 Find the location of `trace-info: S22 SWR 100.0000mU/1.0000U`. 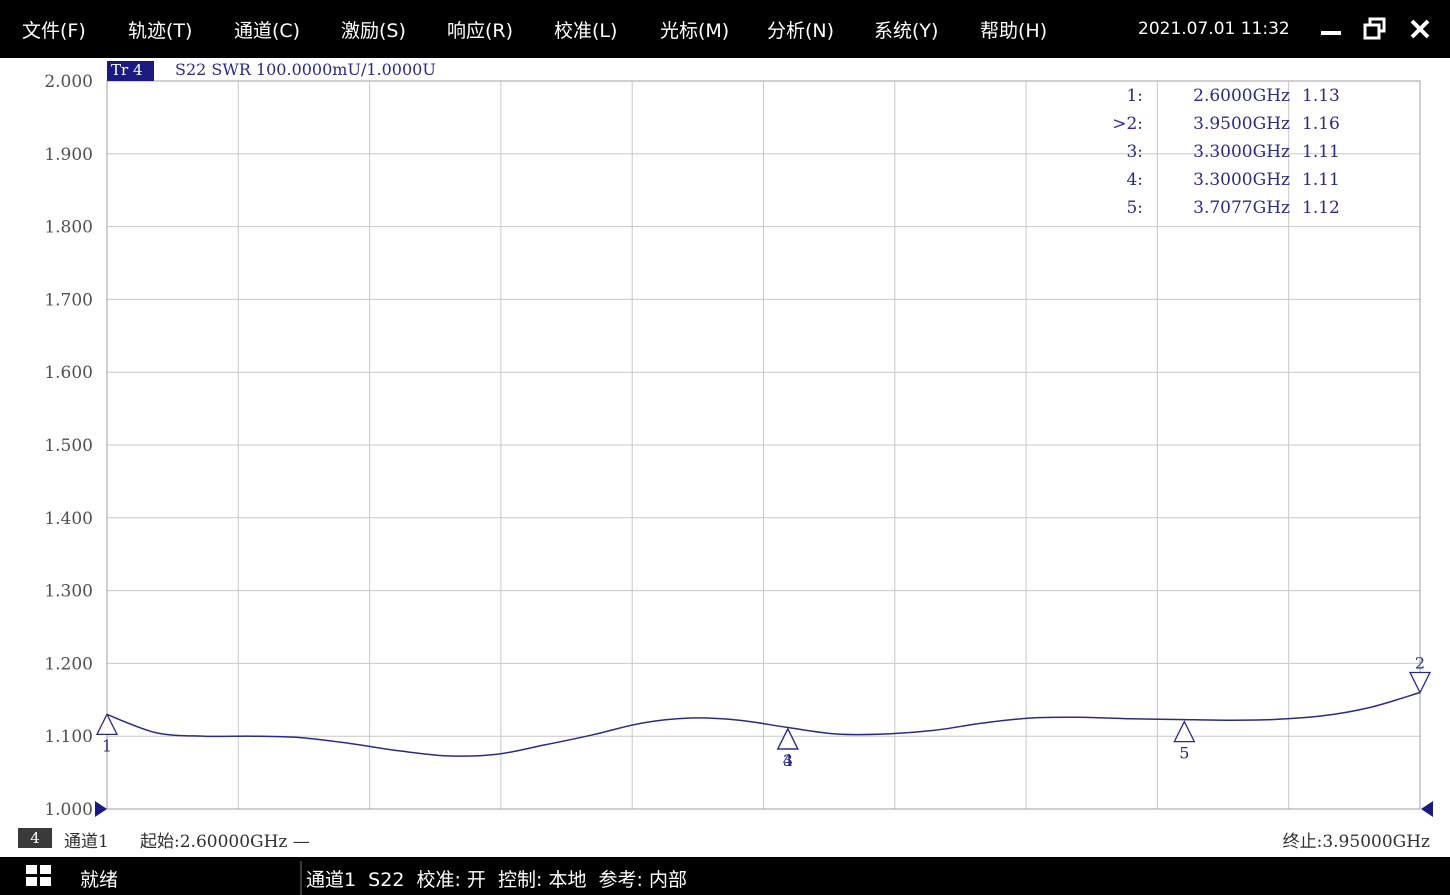

trace-info: S22 SWR 100.0000mU/1.0000U is located at coordinates (305, 69).